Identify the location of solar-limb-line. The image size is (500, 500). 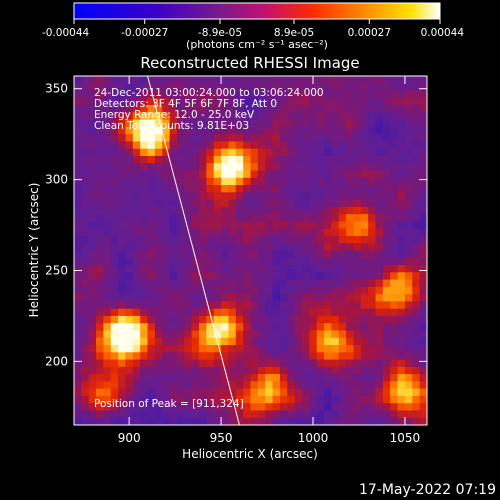
(193, 250).